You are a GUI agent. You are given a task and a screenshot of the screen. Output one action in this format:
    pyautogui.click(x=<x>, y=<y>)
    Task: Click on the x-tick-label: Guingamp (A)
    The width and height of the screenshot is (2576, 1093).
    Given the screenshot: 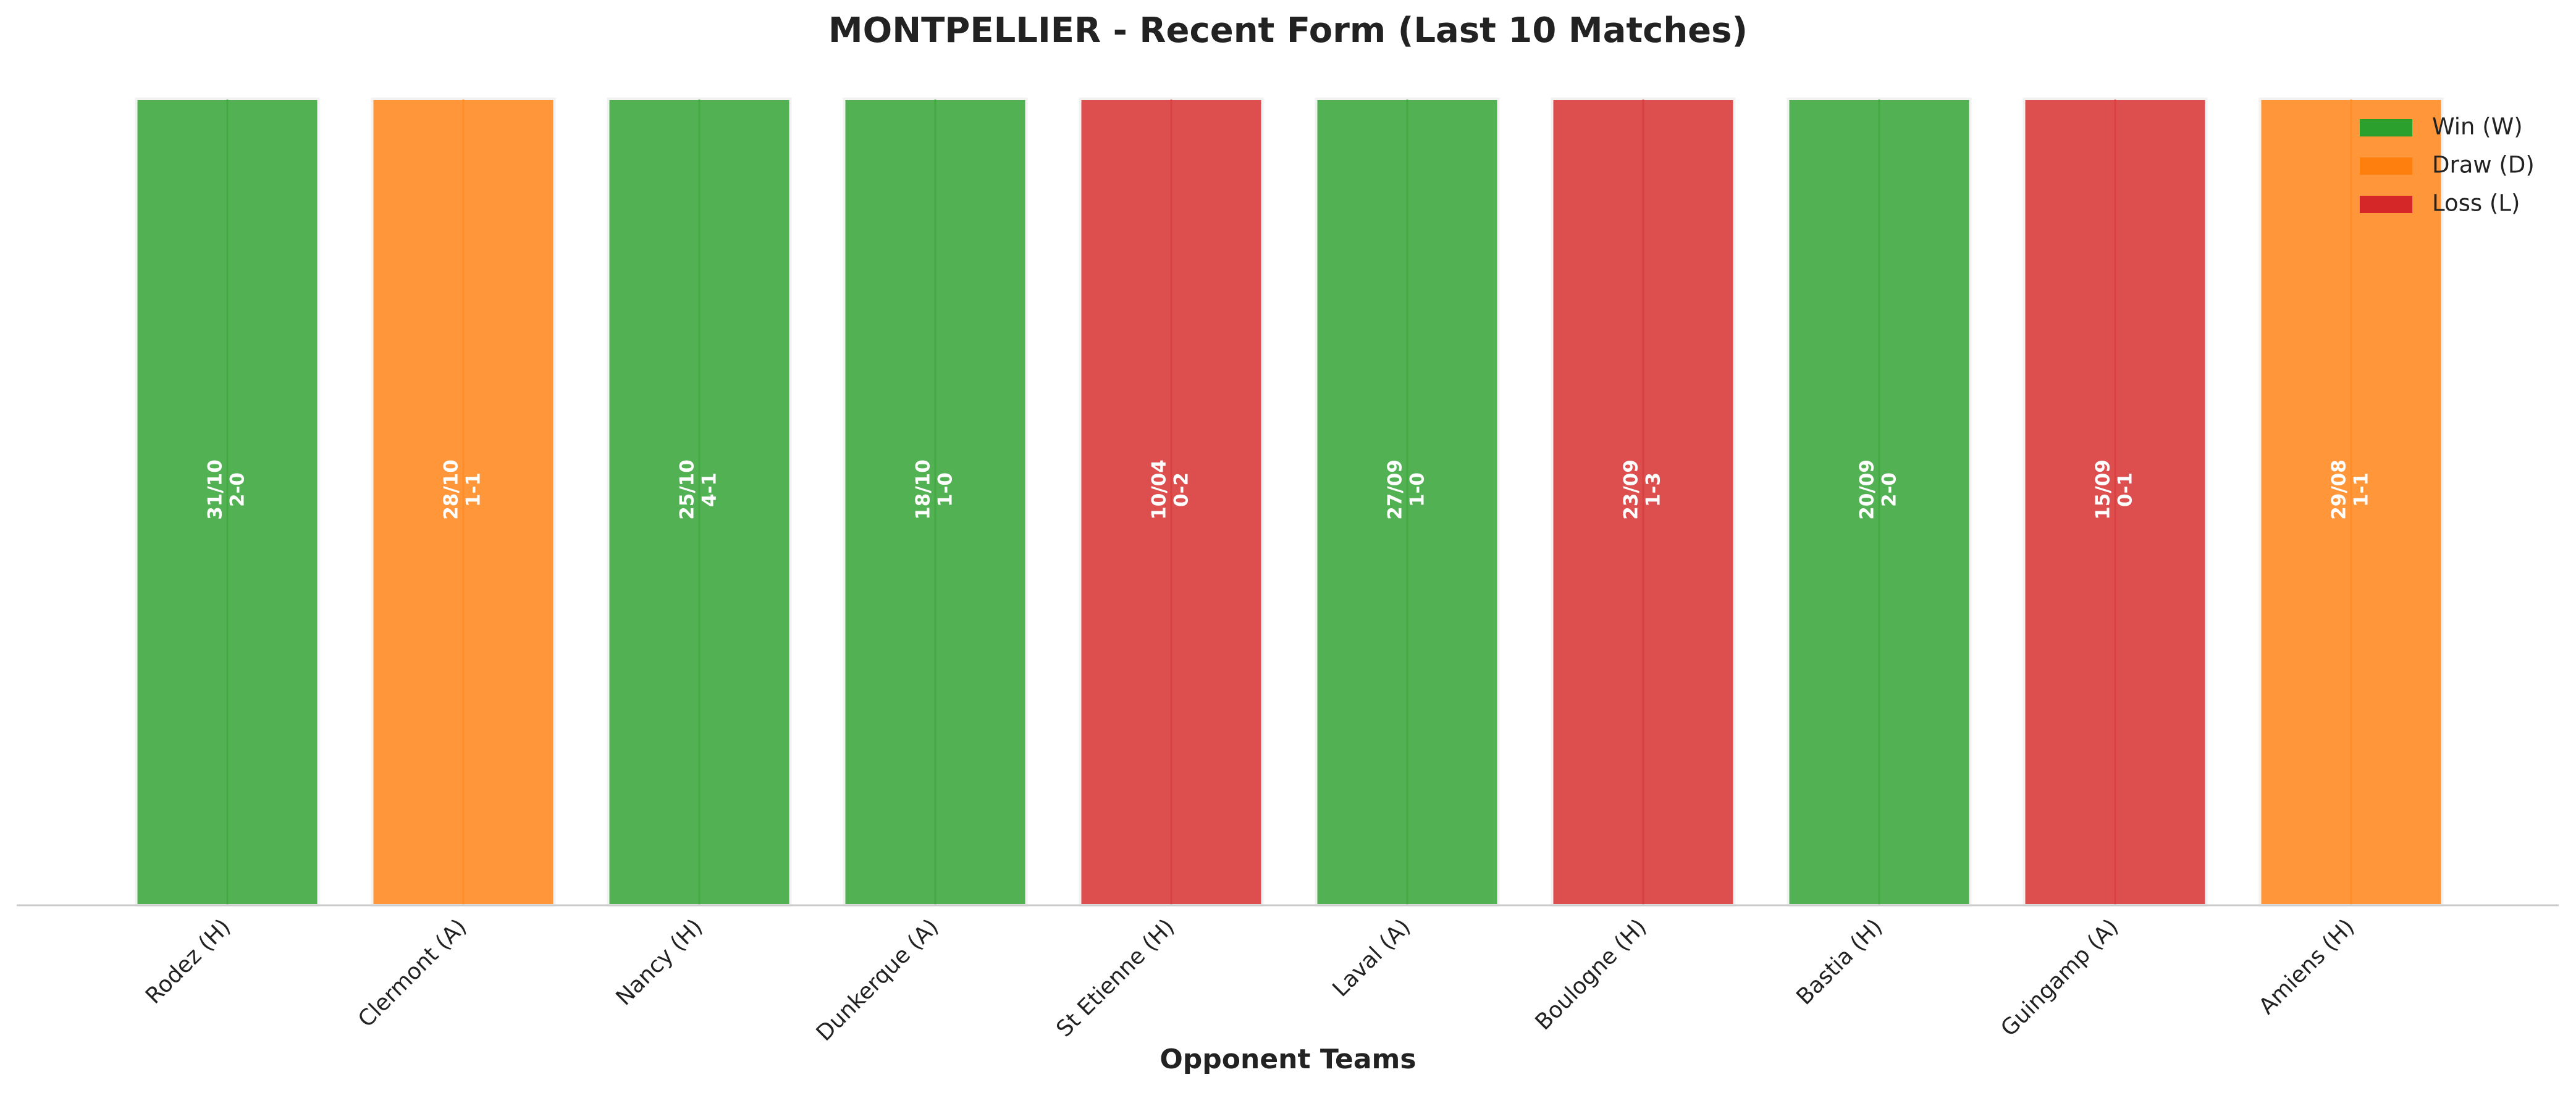 What is the action you would take?
    pyautogui.click(x=2059, y=977)
    